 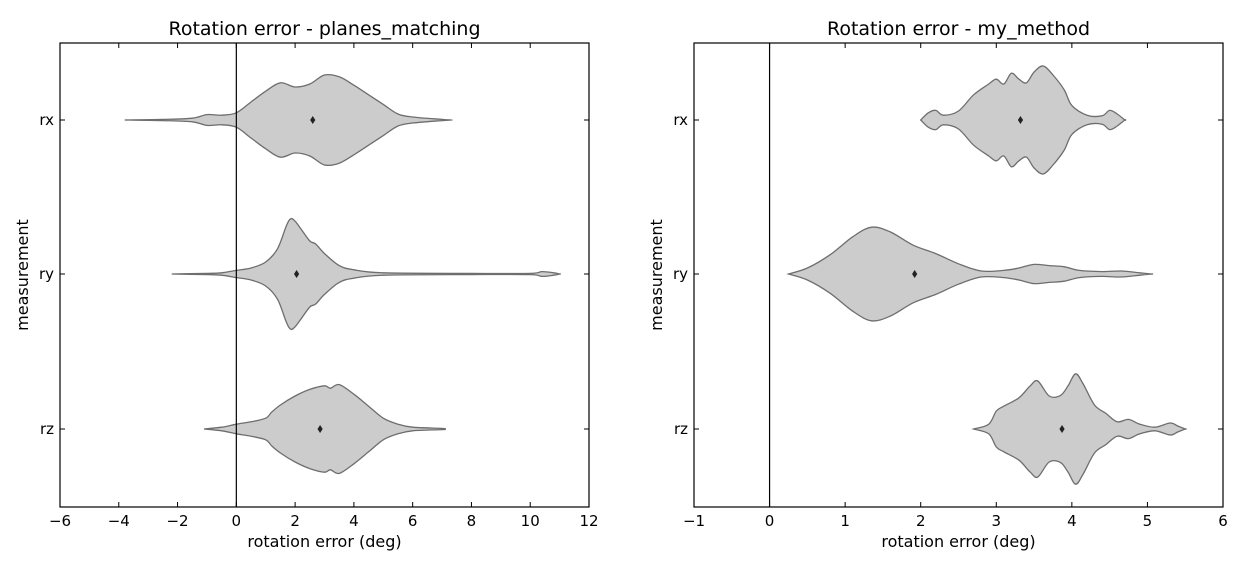 I want to click on chart-title: Rotation error - planes_matching, so click(x=324, y=29).